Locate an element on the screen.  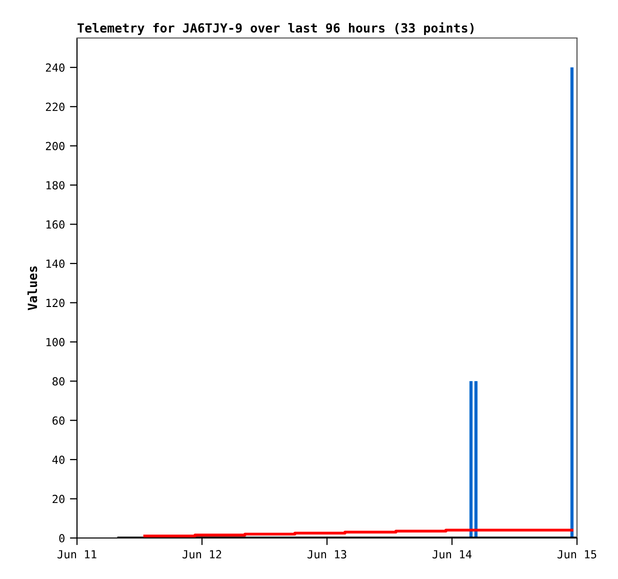
y-tick-label: 180 is located at coordinates (55, 185).